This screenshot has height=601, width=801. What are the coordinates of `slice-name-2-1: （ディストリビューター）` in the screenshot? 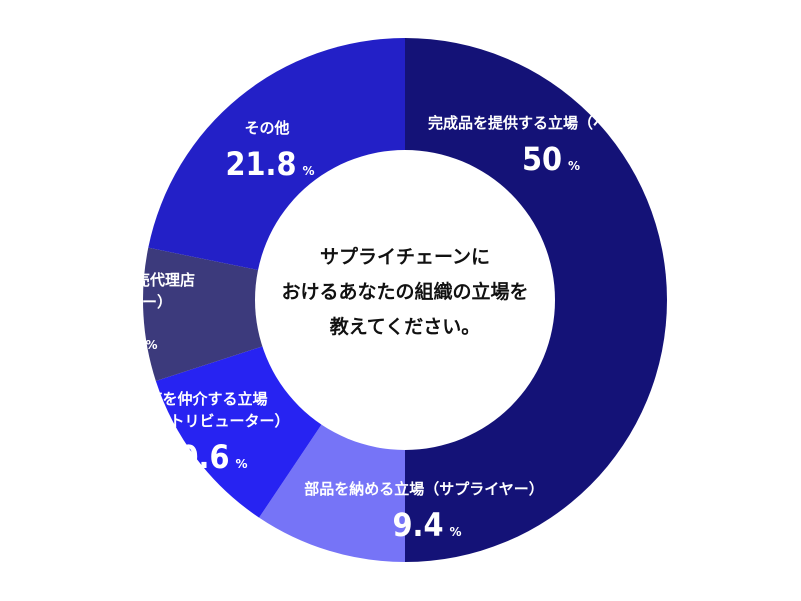 It's located at (200, 421).